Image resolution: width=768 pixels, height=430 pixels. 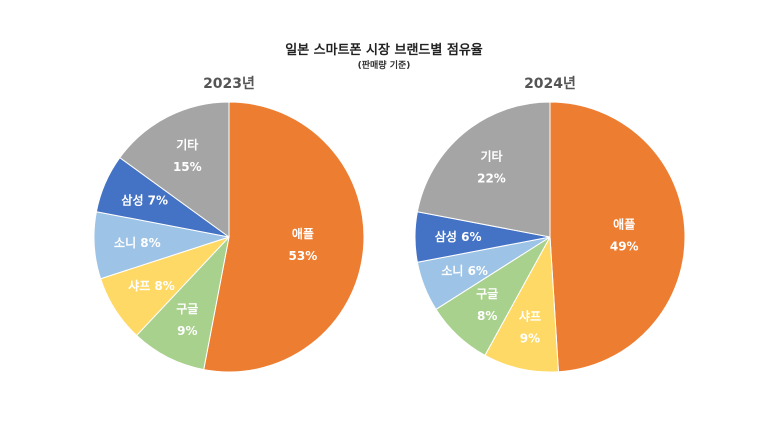 I want to click on pie-title-2024: 2024년, so click(x=550, y=84).